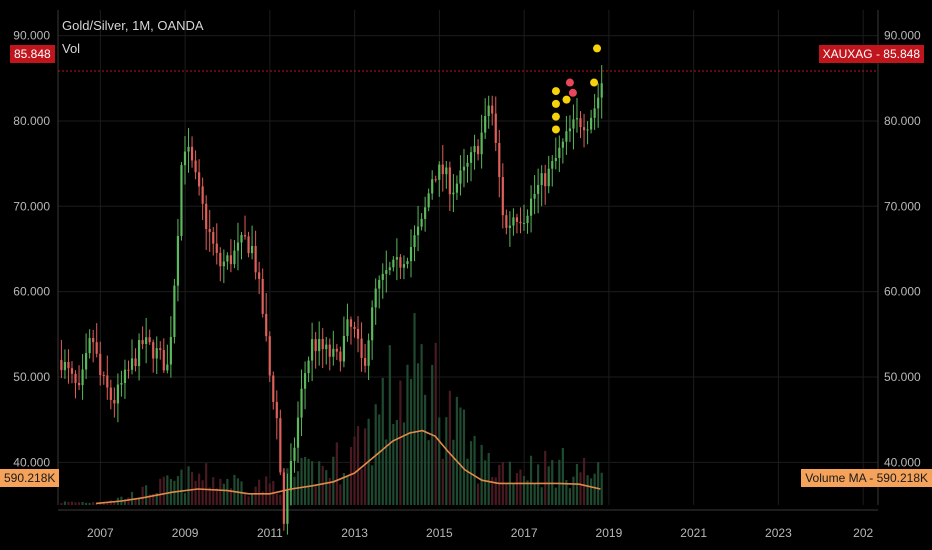 The height and width of the screenshot is (550, 932). What do you see at coordinates (901, 54) in the screenshot?
I see `last-price-value-right: 85.848` at bounding box center [901, 54].